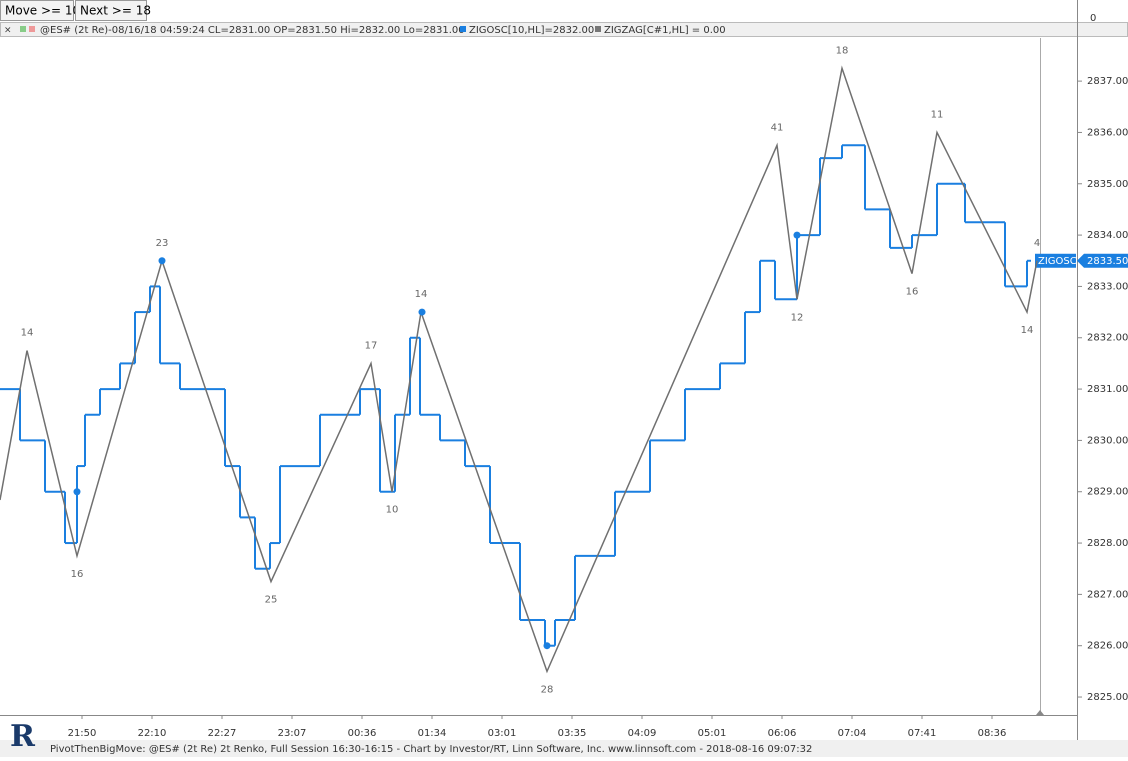  What do you see at coordinates (502, 733) in the screenshot?
I see `x-tick-label: 03:01` at bounding box center [502, 733].